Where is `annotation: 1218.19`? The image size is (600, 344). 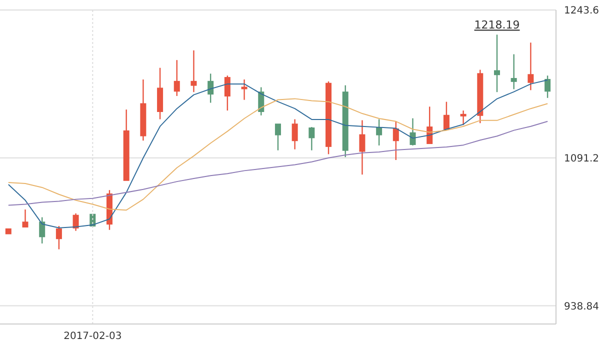 annotation: 1218.19 is located at coordinates (497, 25).